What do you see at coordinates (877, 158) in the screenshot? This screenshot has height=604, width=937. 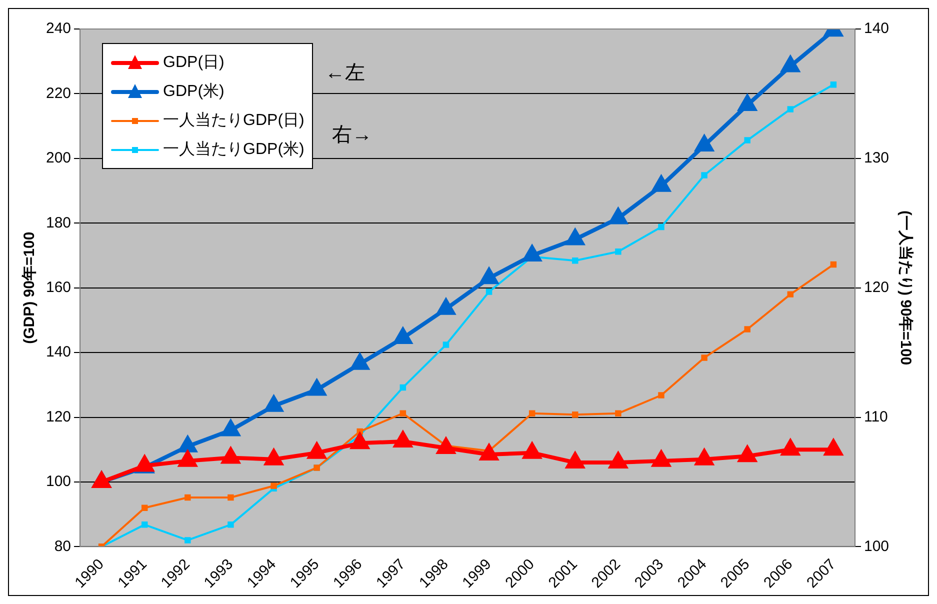 I see `y2-tick-label: 130` at bounding box center [877, 158].